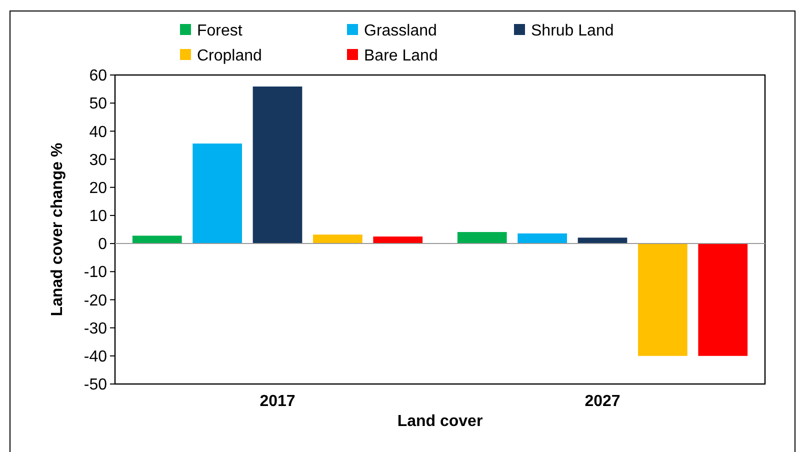 The width and height of the screenshot is (800, 452). What do you see at coordinates (278, 401) in the screenshot?
I see `x-tick-label: 2017` at bounding box center [278, 401].